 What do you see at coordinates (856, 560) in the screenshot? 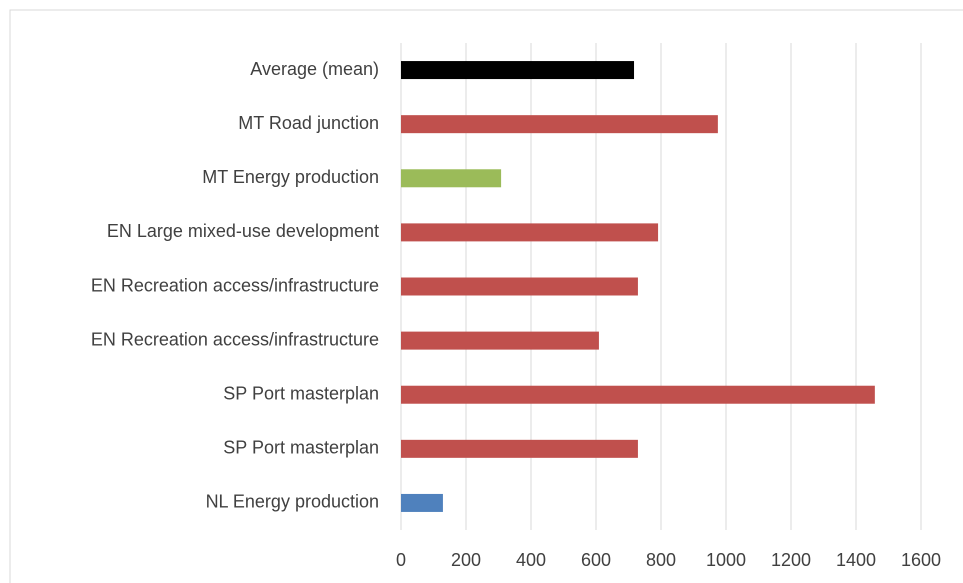
I see `x-tick-label: 1400` at bounding box center [856, 560].